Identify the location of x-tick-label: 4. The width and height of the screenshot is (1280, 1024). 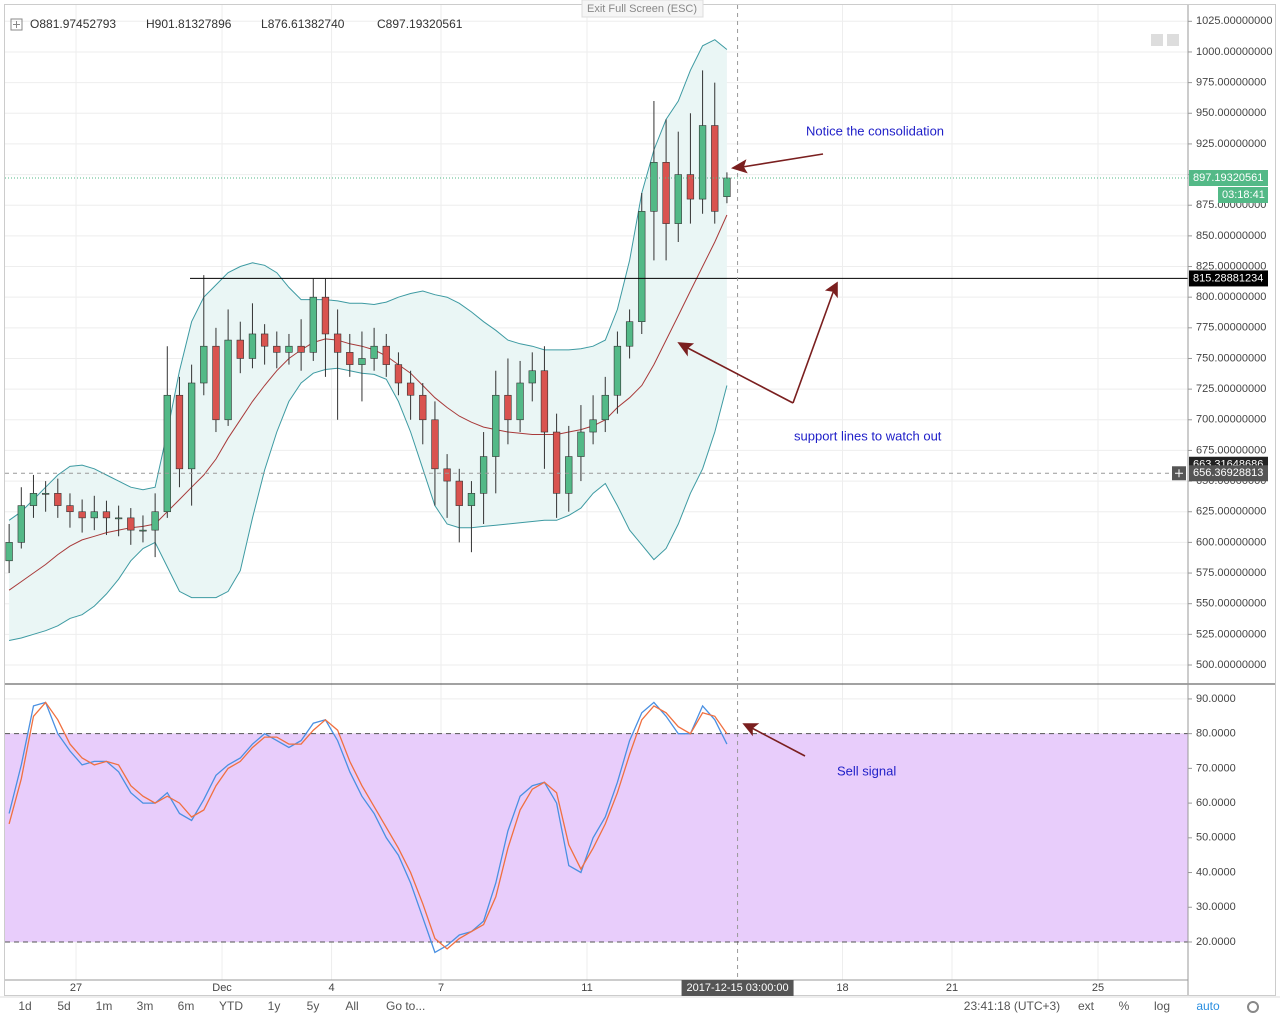
(331, 988).